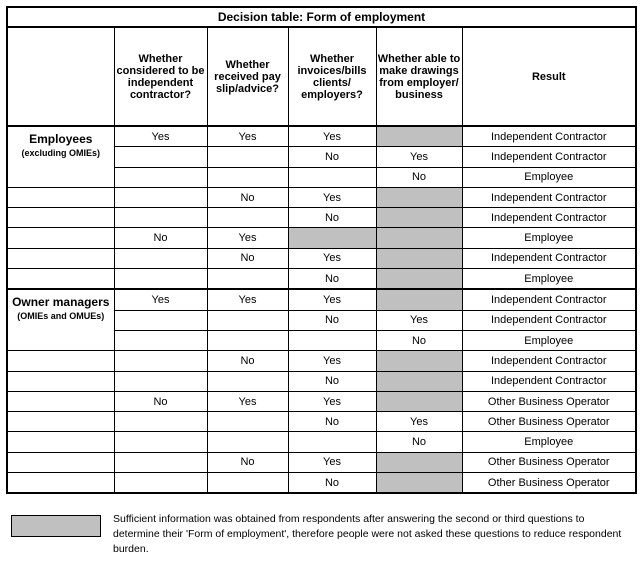 The height and width of the screenshot is (563, 642). I want to click on legend-swatch, so click(56, 526).